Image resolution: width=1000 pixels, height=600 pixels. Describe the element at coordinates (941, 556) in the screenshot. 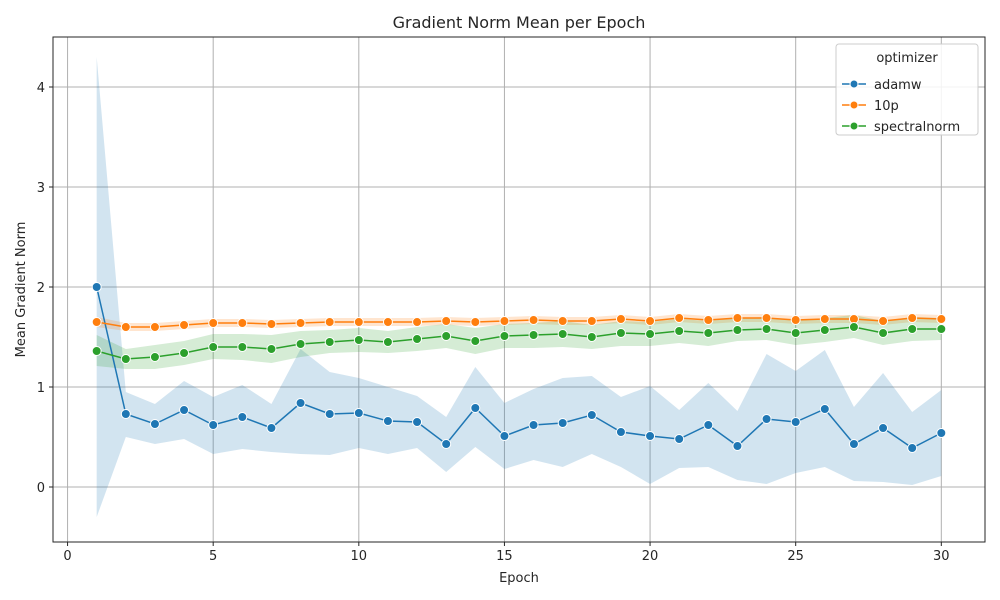

I see `x-tick-label: 30` at that location.